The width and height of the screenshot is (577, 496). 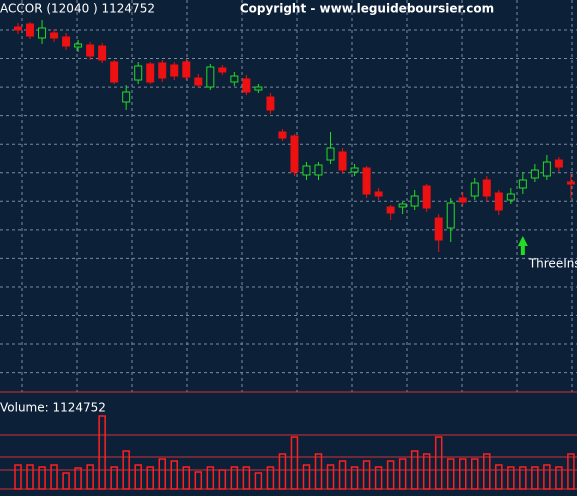 I want to click on annotation-arrow, so click(x=522, y=245).